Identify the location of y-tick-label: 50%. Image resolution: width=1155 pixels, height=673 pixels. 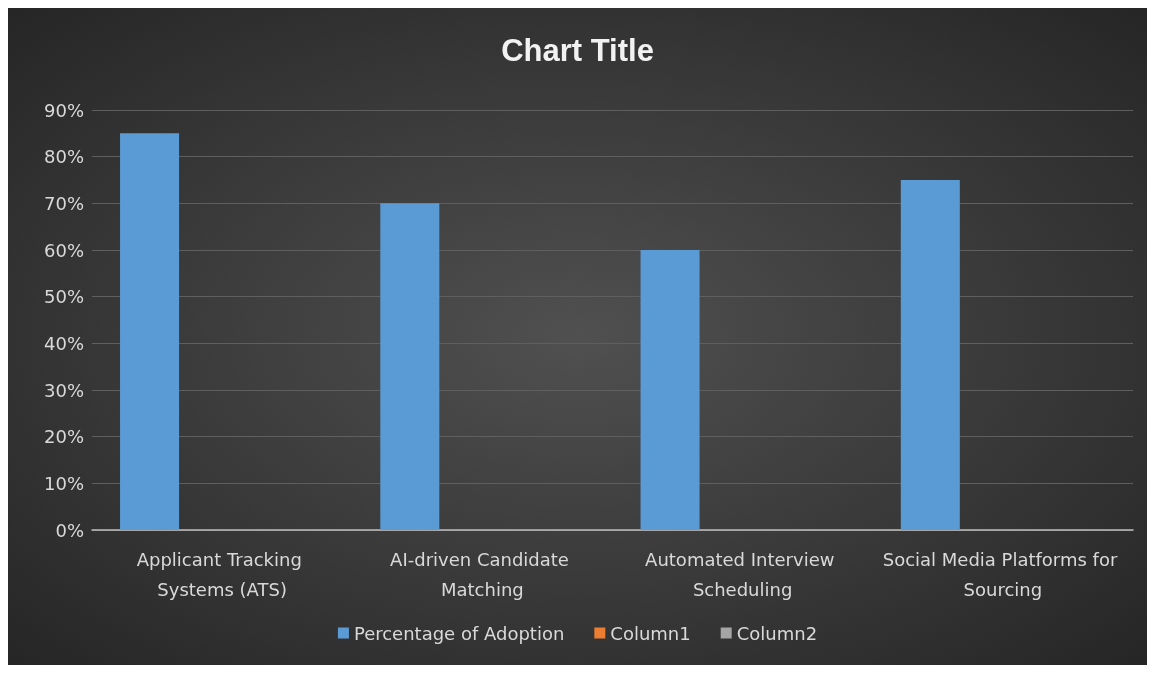
(63, 297).